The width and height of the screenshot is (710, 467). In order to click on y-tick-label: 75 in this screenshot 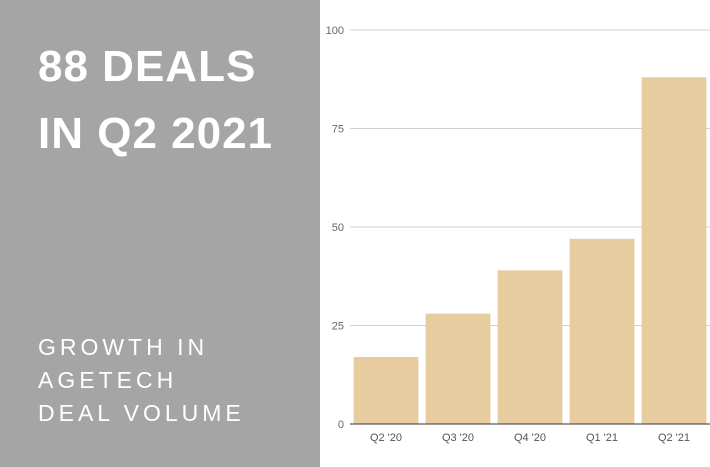, I will do `click(338, 130)`.